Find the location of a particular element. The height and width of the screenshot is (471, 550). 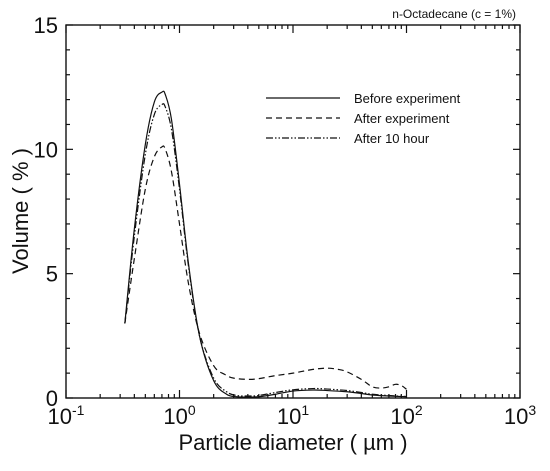

x-tick-label: 10⁰ is located at coordinates (179, 415).